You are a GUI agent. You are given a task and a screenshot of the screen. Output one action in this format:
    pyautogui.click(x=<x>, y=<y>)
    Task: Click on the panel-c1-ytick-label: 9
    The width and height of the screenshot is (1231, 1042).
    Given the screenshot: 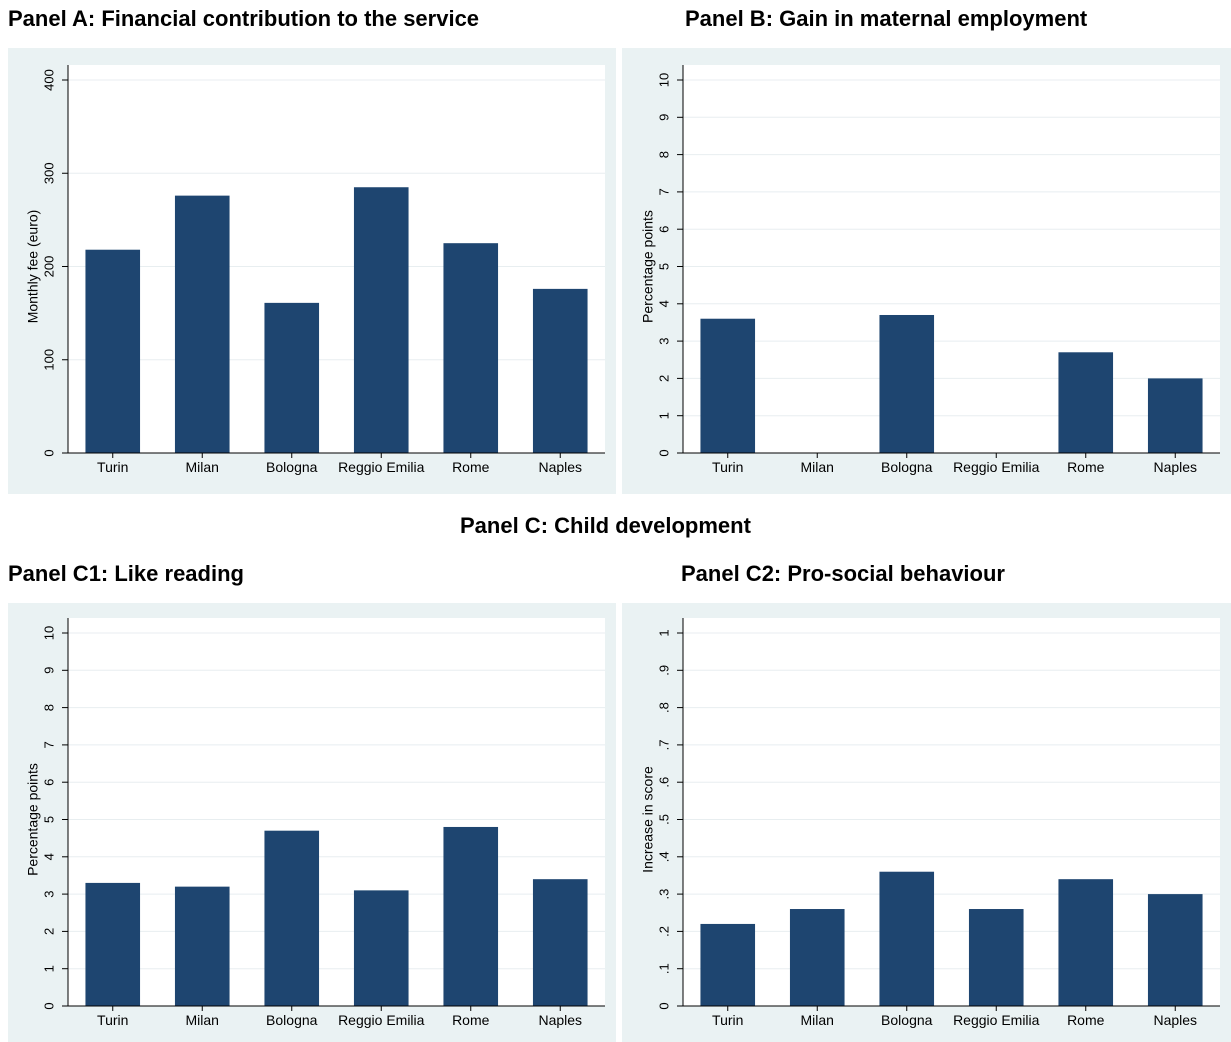 What is the action you would take?
    pyautogui.click(x=48, y=670)
    